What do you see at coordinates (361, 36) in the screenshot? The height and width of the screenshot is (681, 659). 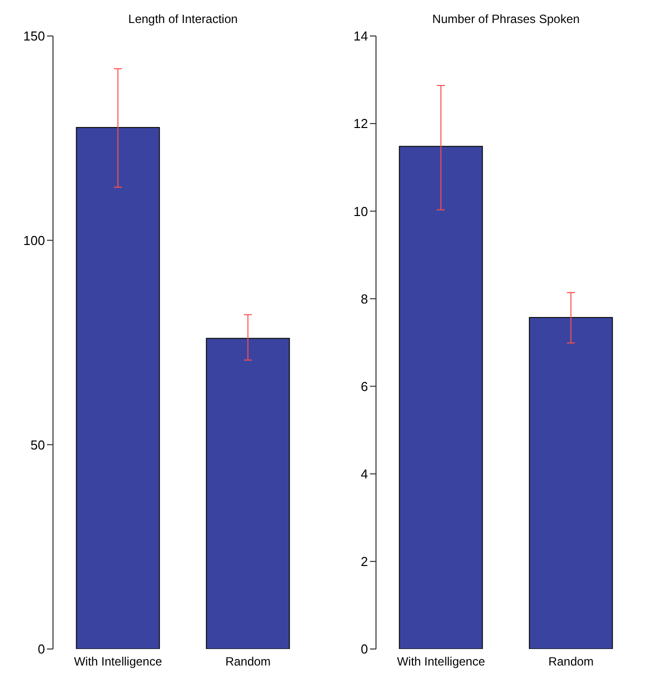 I see `y-tick-label: 14` at bounding box center [361, 36].